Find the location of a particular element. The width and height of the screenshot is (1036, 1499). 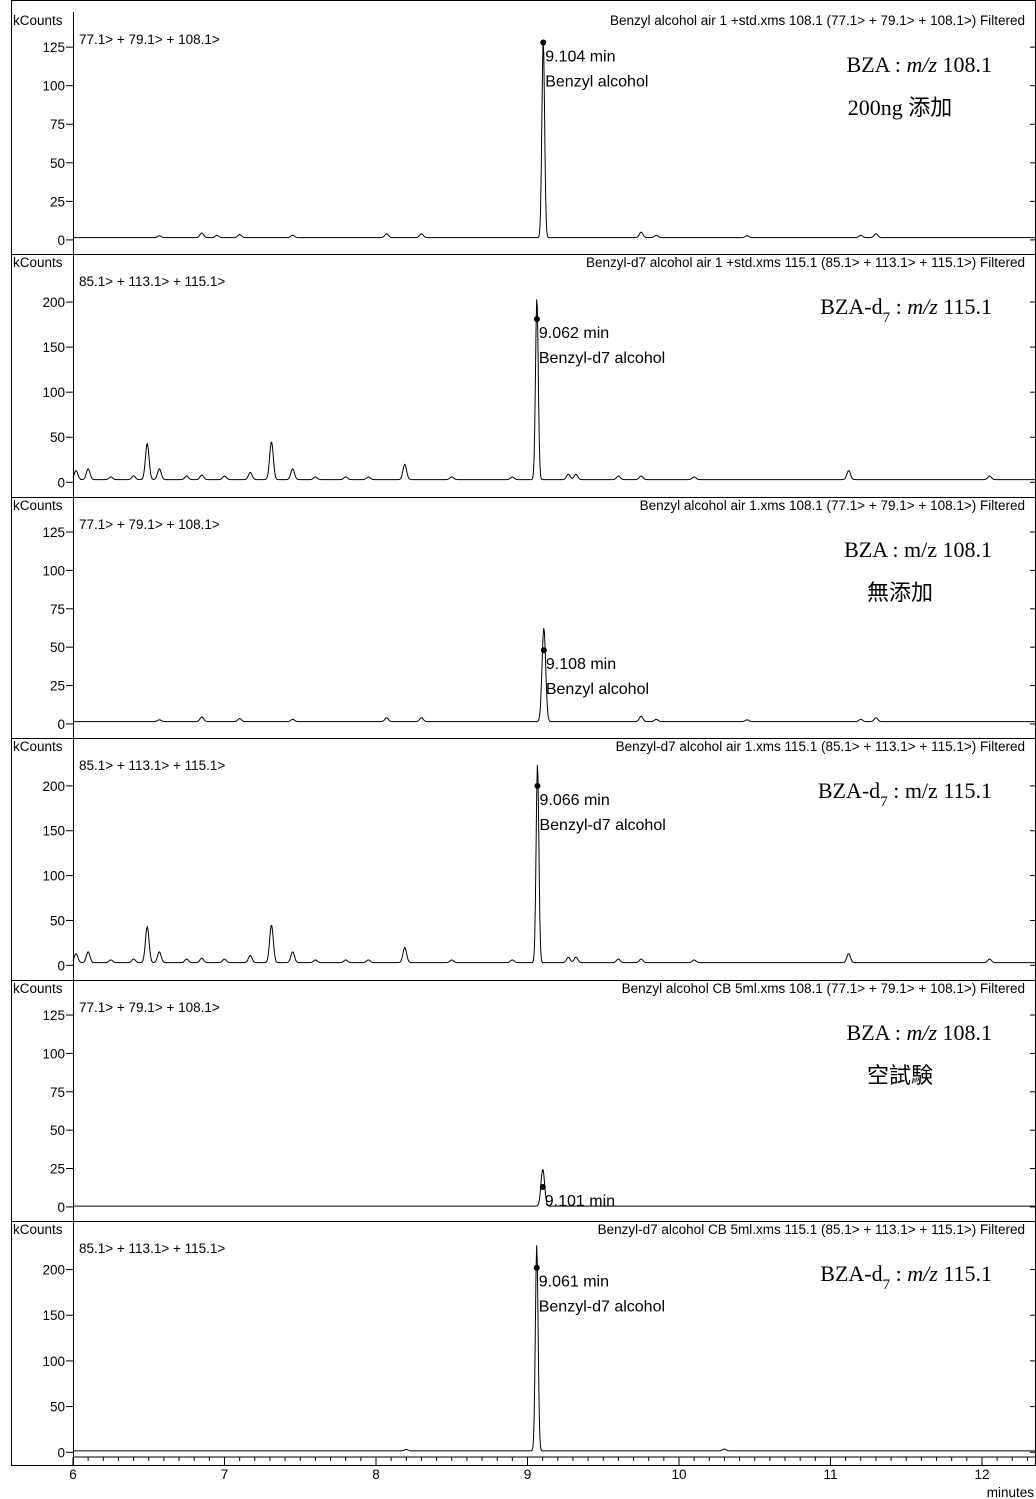

x-tick-label: 10 is located at coordinates (678, 1474).